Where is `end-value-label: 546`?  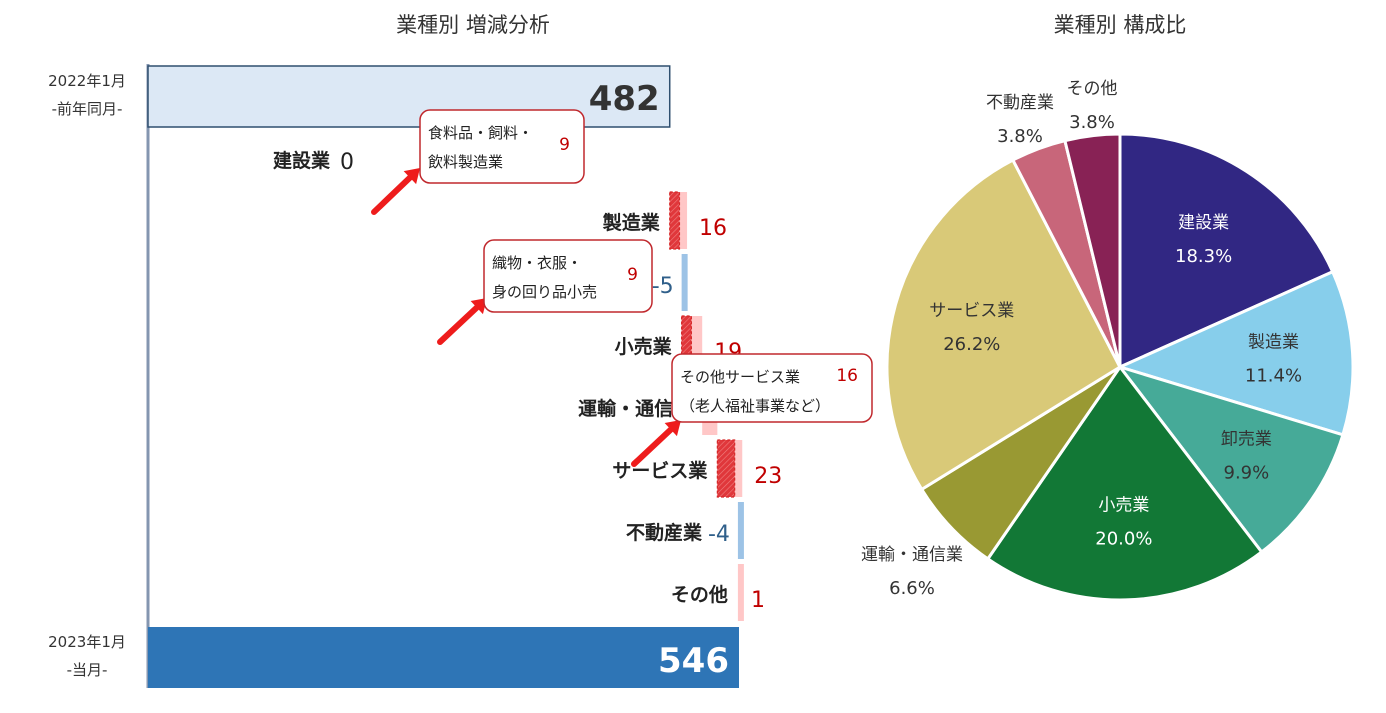
end-value-label: 546 is located at coordinates (693, 661).